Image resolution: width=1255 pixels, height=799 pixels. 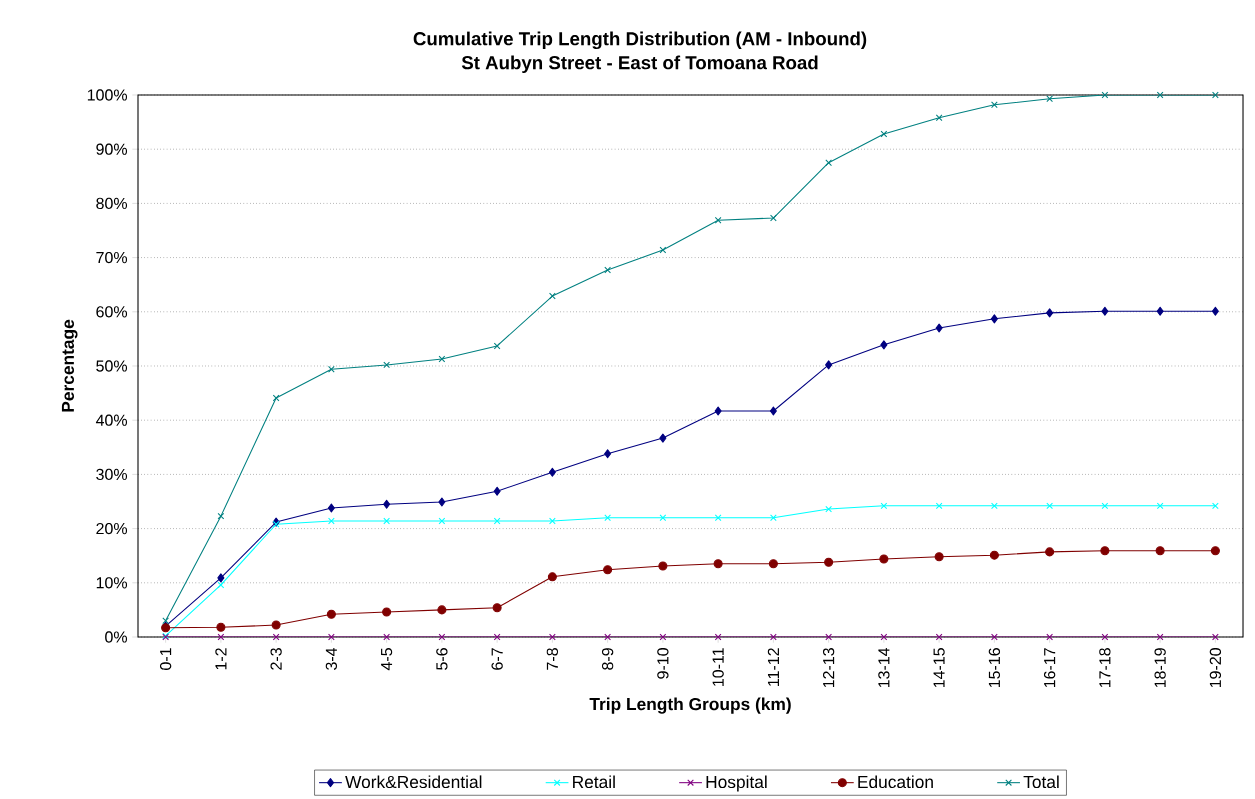 I want to click on x-tick-label: 5-6, so click(x=442, y=659).